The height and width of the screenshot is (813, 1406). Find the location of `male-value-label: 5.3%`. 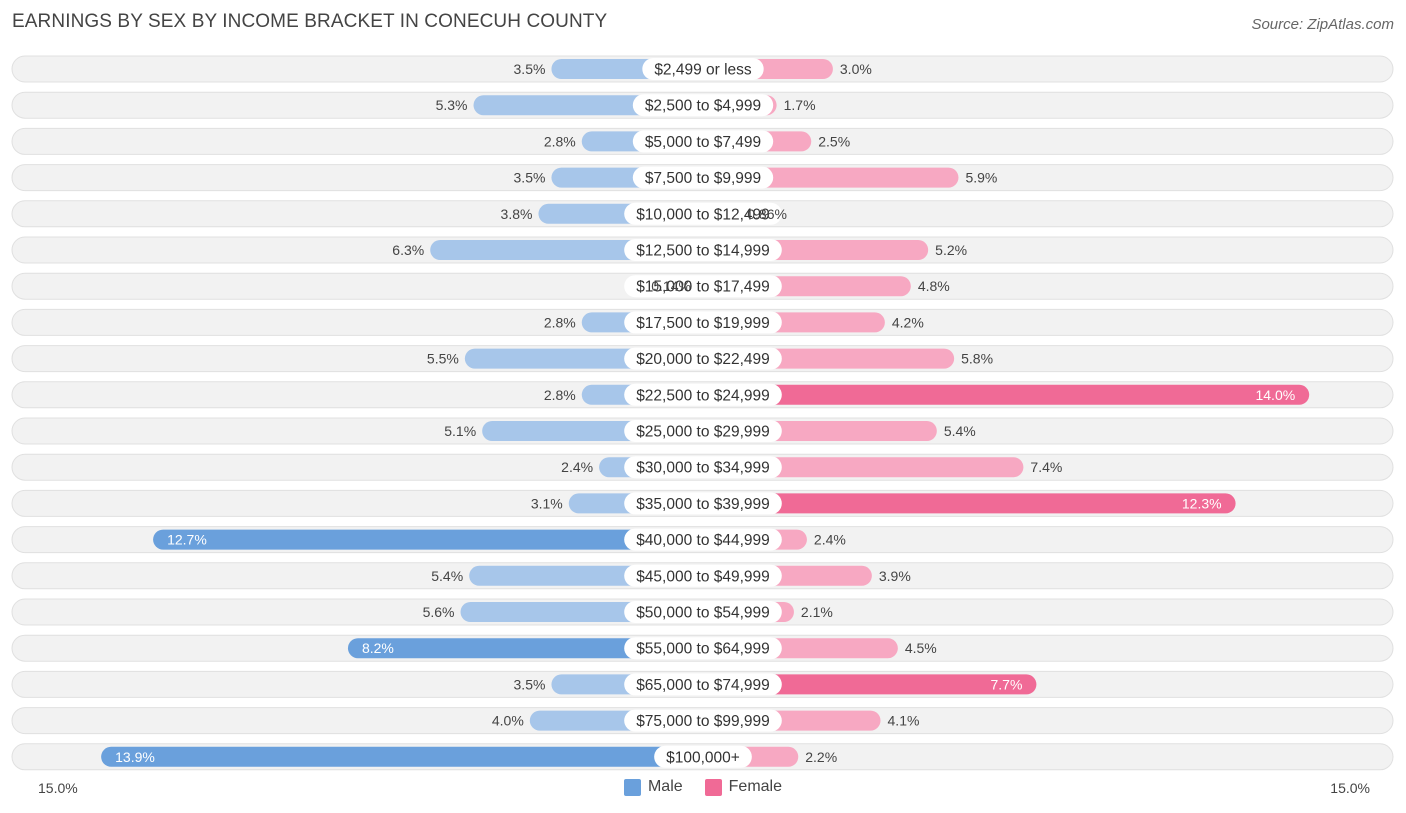

male-value-label: 5.3% is located at coordinates (452, 105).